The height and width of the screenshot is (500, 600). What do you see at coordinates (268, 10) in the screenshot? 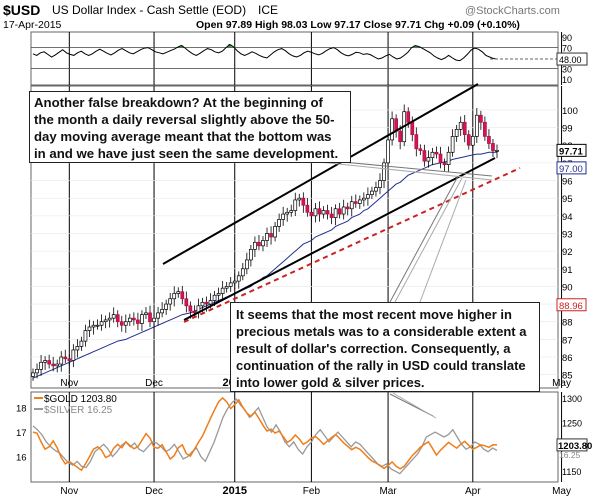
I see `chart-exchange: ICE` at bounding box center [268, 10].